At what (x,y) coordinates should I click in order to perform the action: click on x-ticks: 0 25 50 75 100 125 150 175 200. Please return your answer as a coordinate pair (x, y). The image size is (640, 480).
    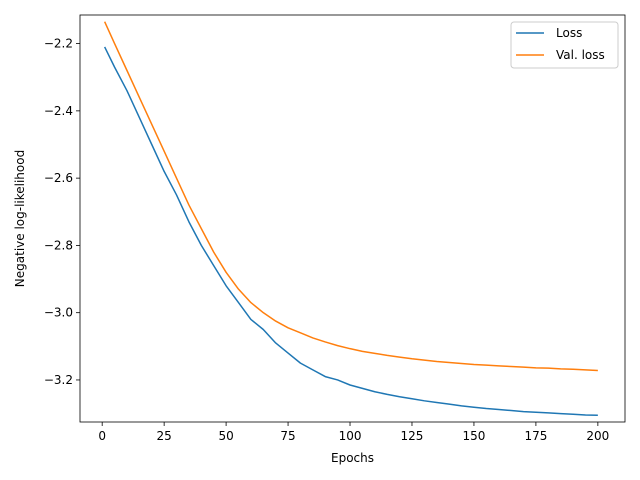
    Looking at the image, I should click on (353, 432).